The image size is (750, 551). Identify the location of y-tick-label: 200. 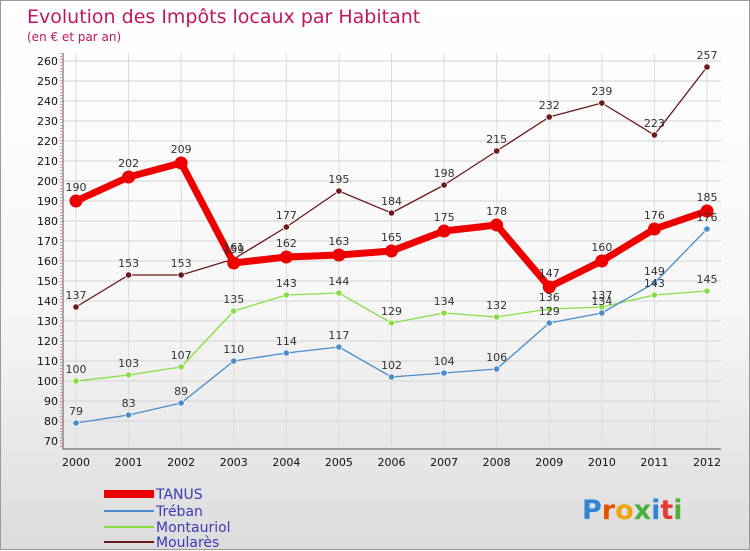
(47, 181).